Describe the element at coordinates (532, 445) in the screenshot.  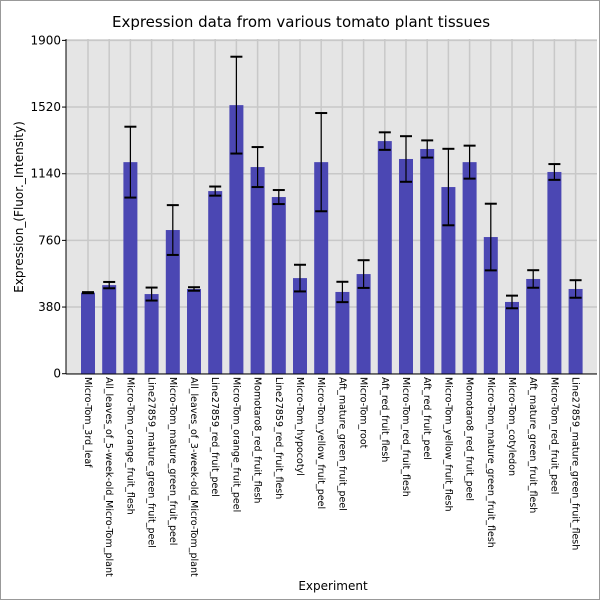
I see `x-tick-label: Aft_mature_green_fruit_flesh` at that location.